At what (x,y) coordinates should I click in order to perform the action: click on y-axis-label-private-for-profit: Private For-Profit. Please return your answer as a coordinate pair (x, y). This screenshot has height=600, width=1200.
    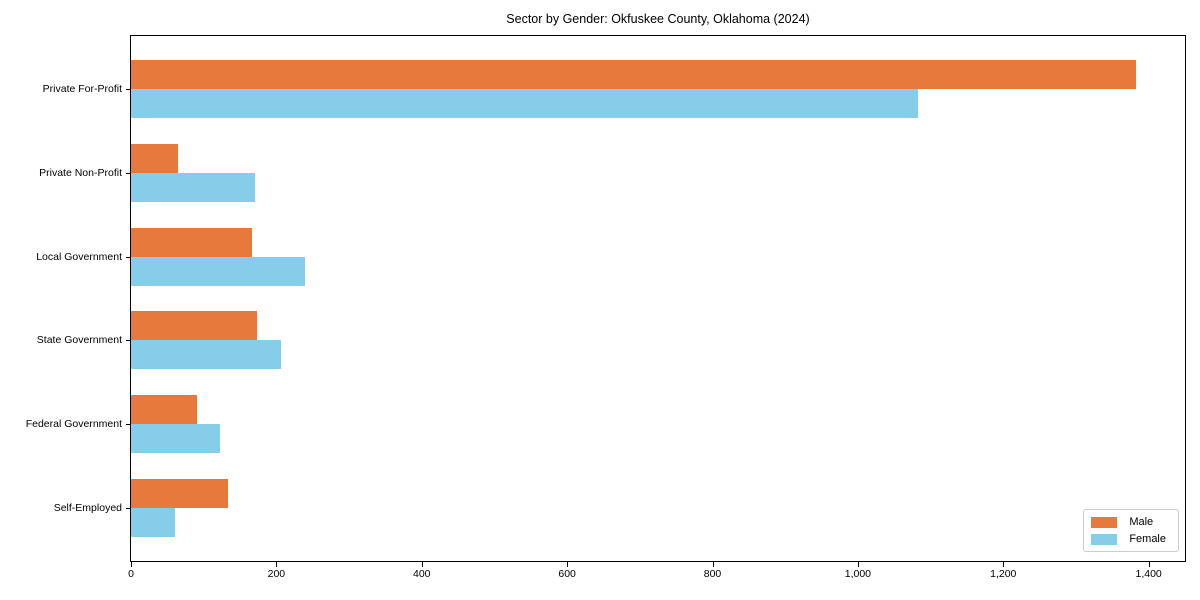
    Looking at the image, I should click on (82, 88).